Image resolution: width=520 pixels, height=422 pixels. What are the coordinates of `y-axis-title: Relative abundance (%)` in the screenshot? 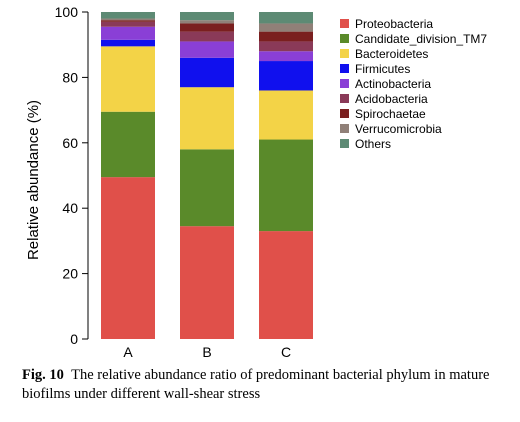 It's located at (33, 180).